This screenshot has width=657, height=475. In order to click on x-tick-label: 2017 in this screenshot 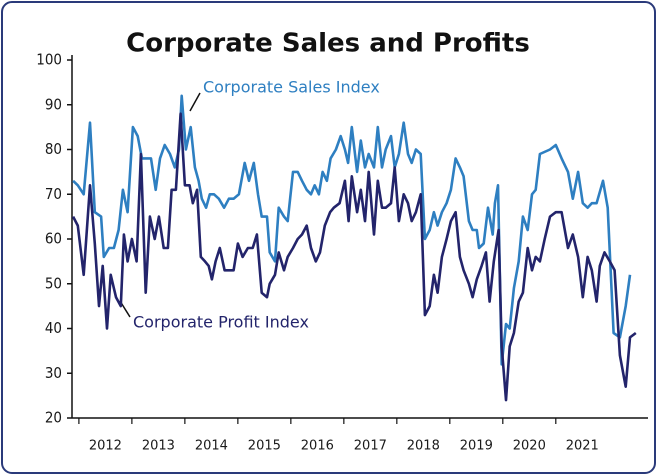, I will do `click(370, 446)`.